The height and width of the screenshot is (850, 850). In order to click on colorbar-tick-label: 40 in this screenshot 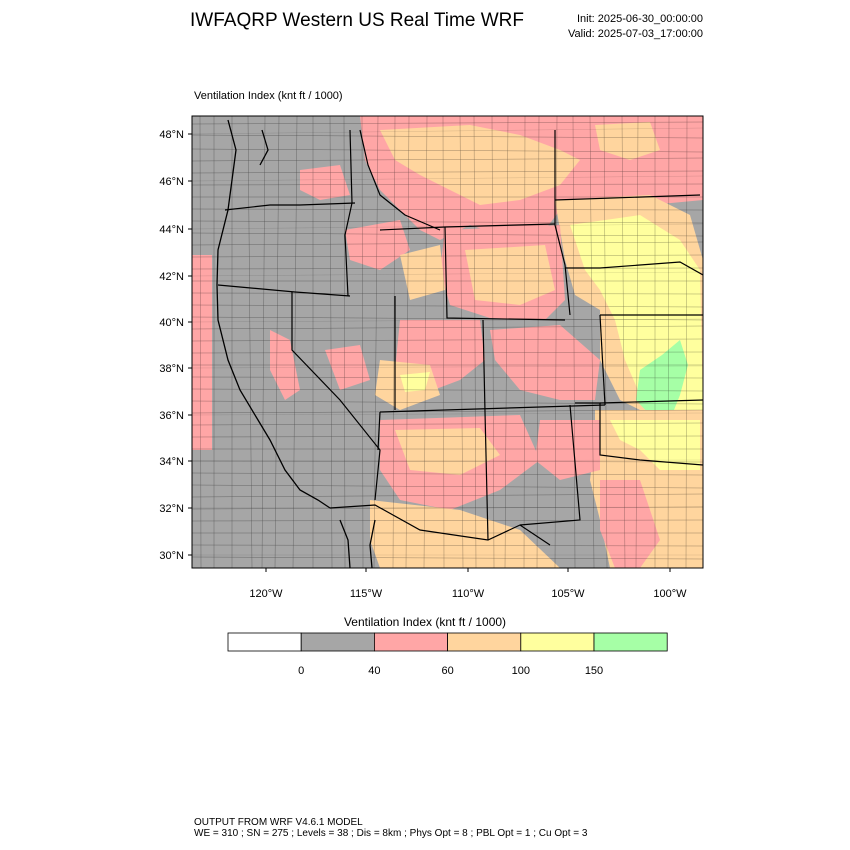, I will do `click(374, 671)`.